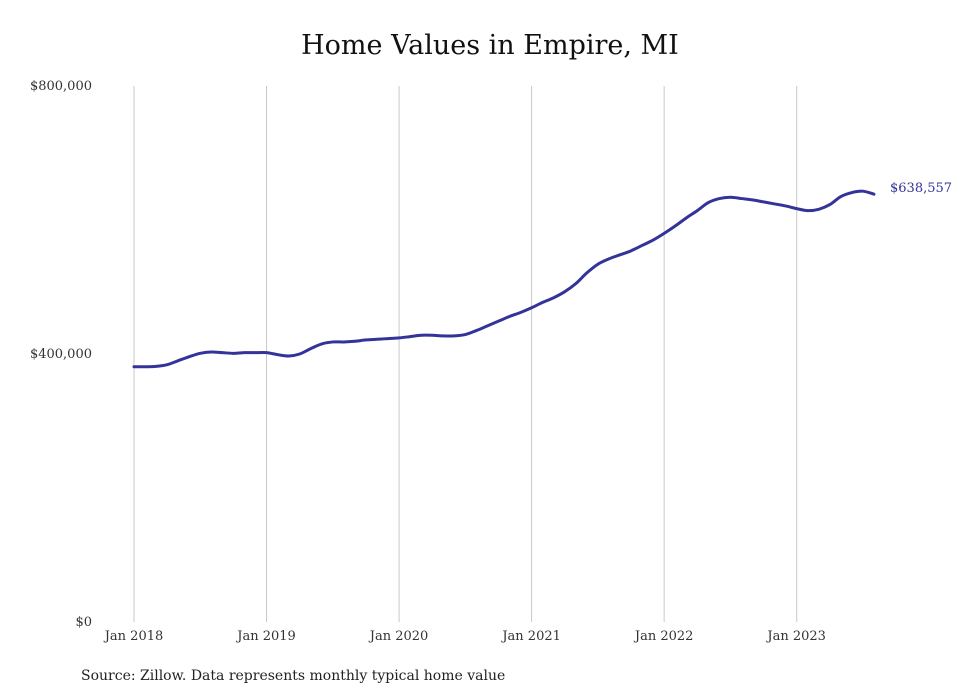 The image size is (980, 699). Describe the element at coordinates (83, 622) in the screenshot. I see `y-tick-label: $0` at that location.